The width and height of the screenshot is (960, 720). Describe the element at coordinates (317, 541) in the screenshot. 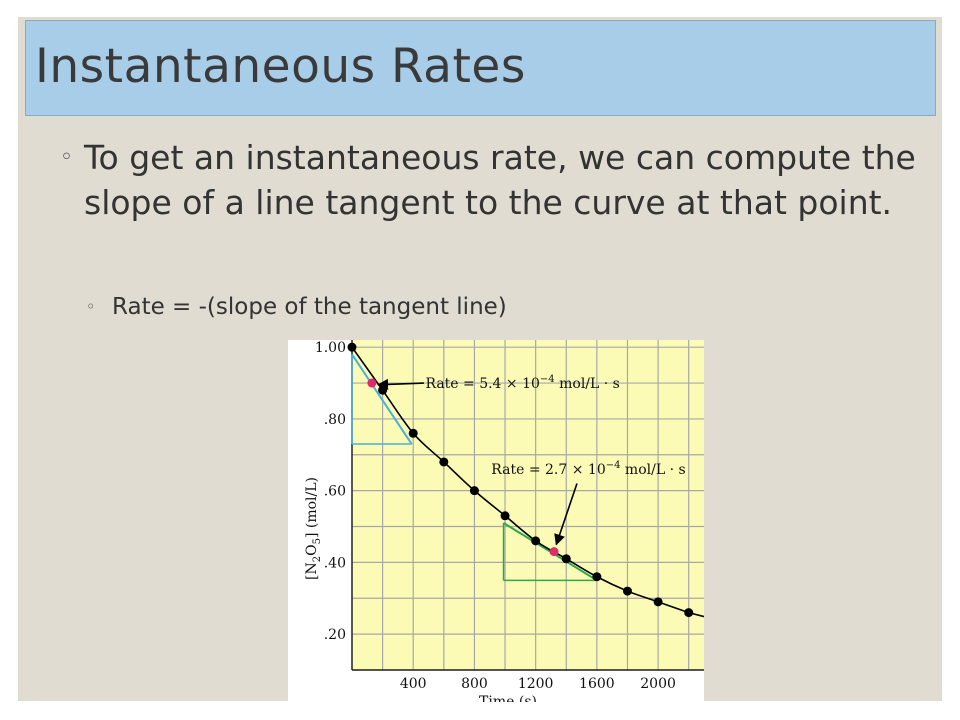

I see `y-axis-label-part: 5` at that location.